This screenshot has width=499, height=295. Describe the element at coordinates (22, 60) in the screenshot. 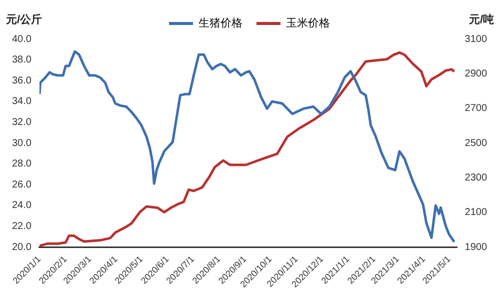

I see `y-tick-label: 38.0` at that location.